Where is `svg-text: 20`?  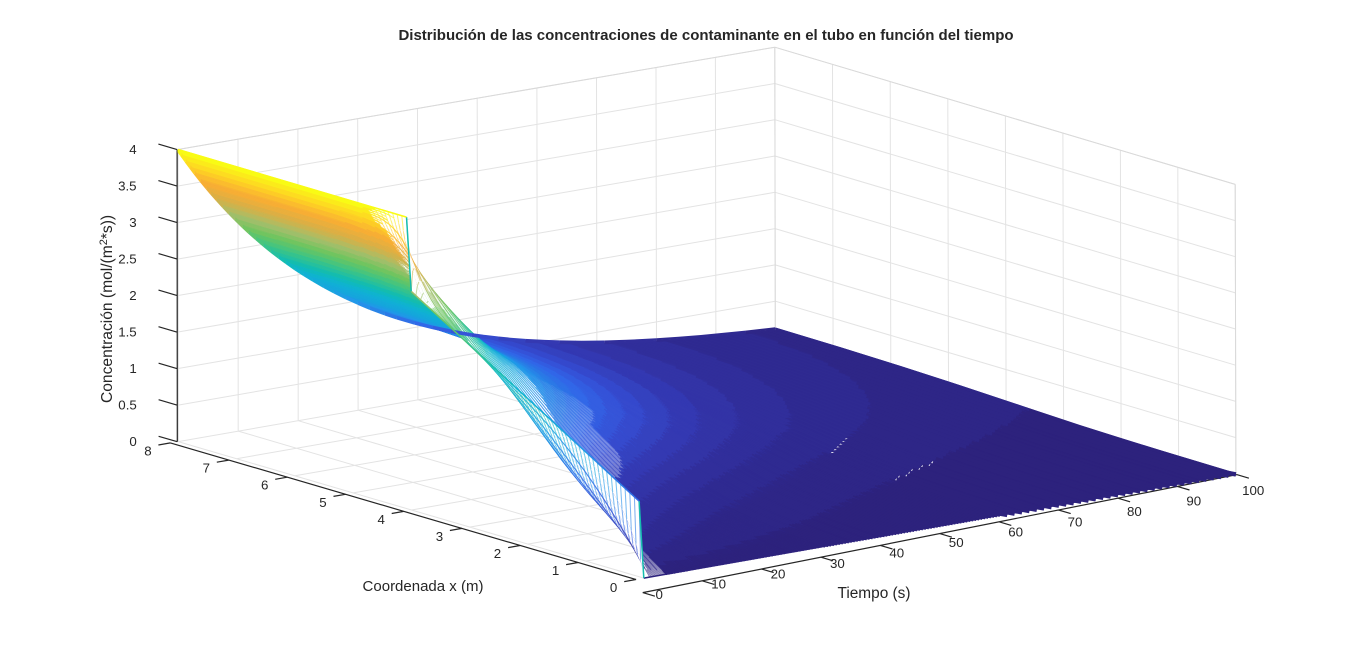 svg-text: 20 is located at coordinates (778, 573).